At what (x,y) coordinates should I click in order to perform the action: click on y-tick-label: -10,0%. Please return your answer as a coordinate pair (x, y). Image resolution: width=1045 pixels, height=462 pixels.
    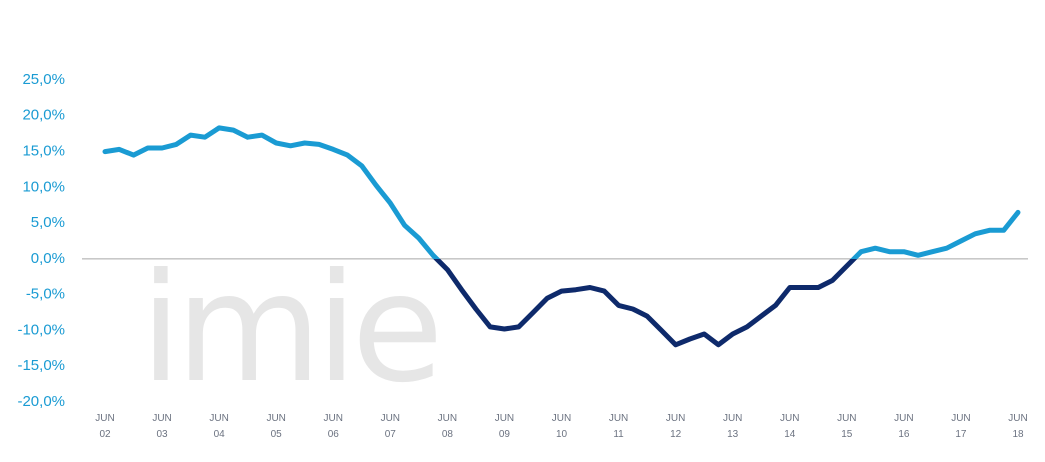
    Looking at the image, I should click on (41, 329).